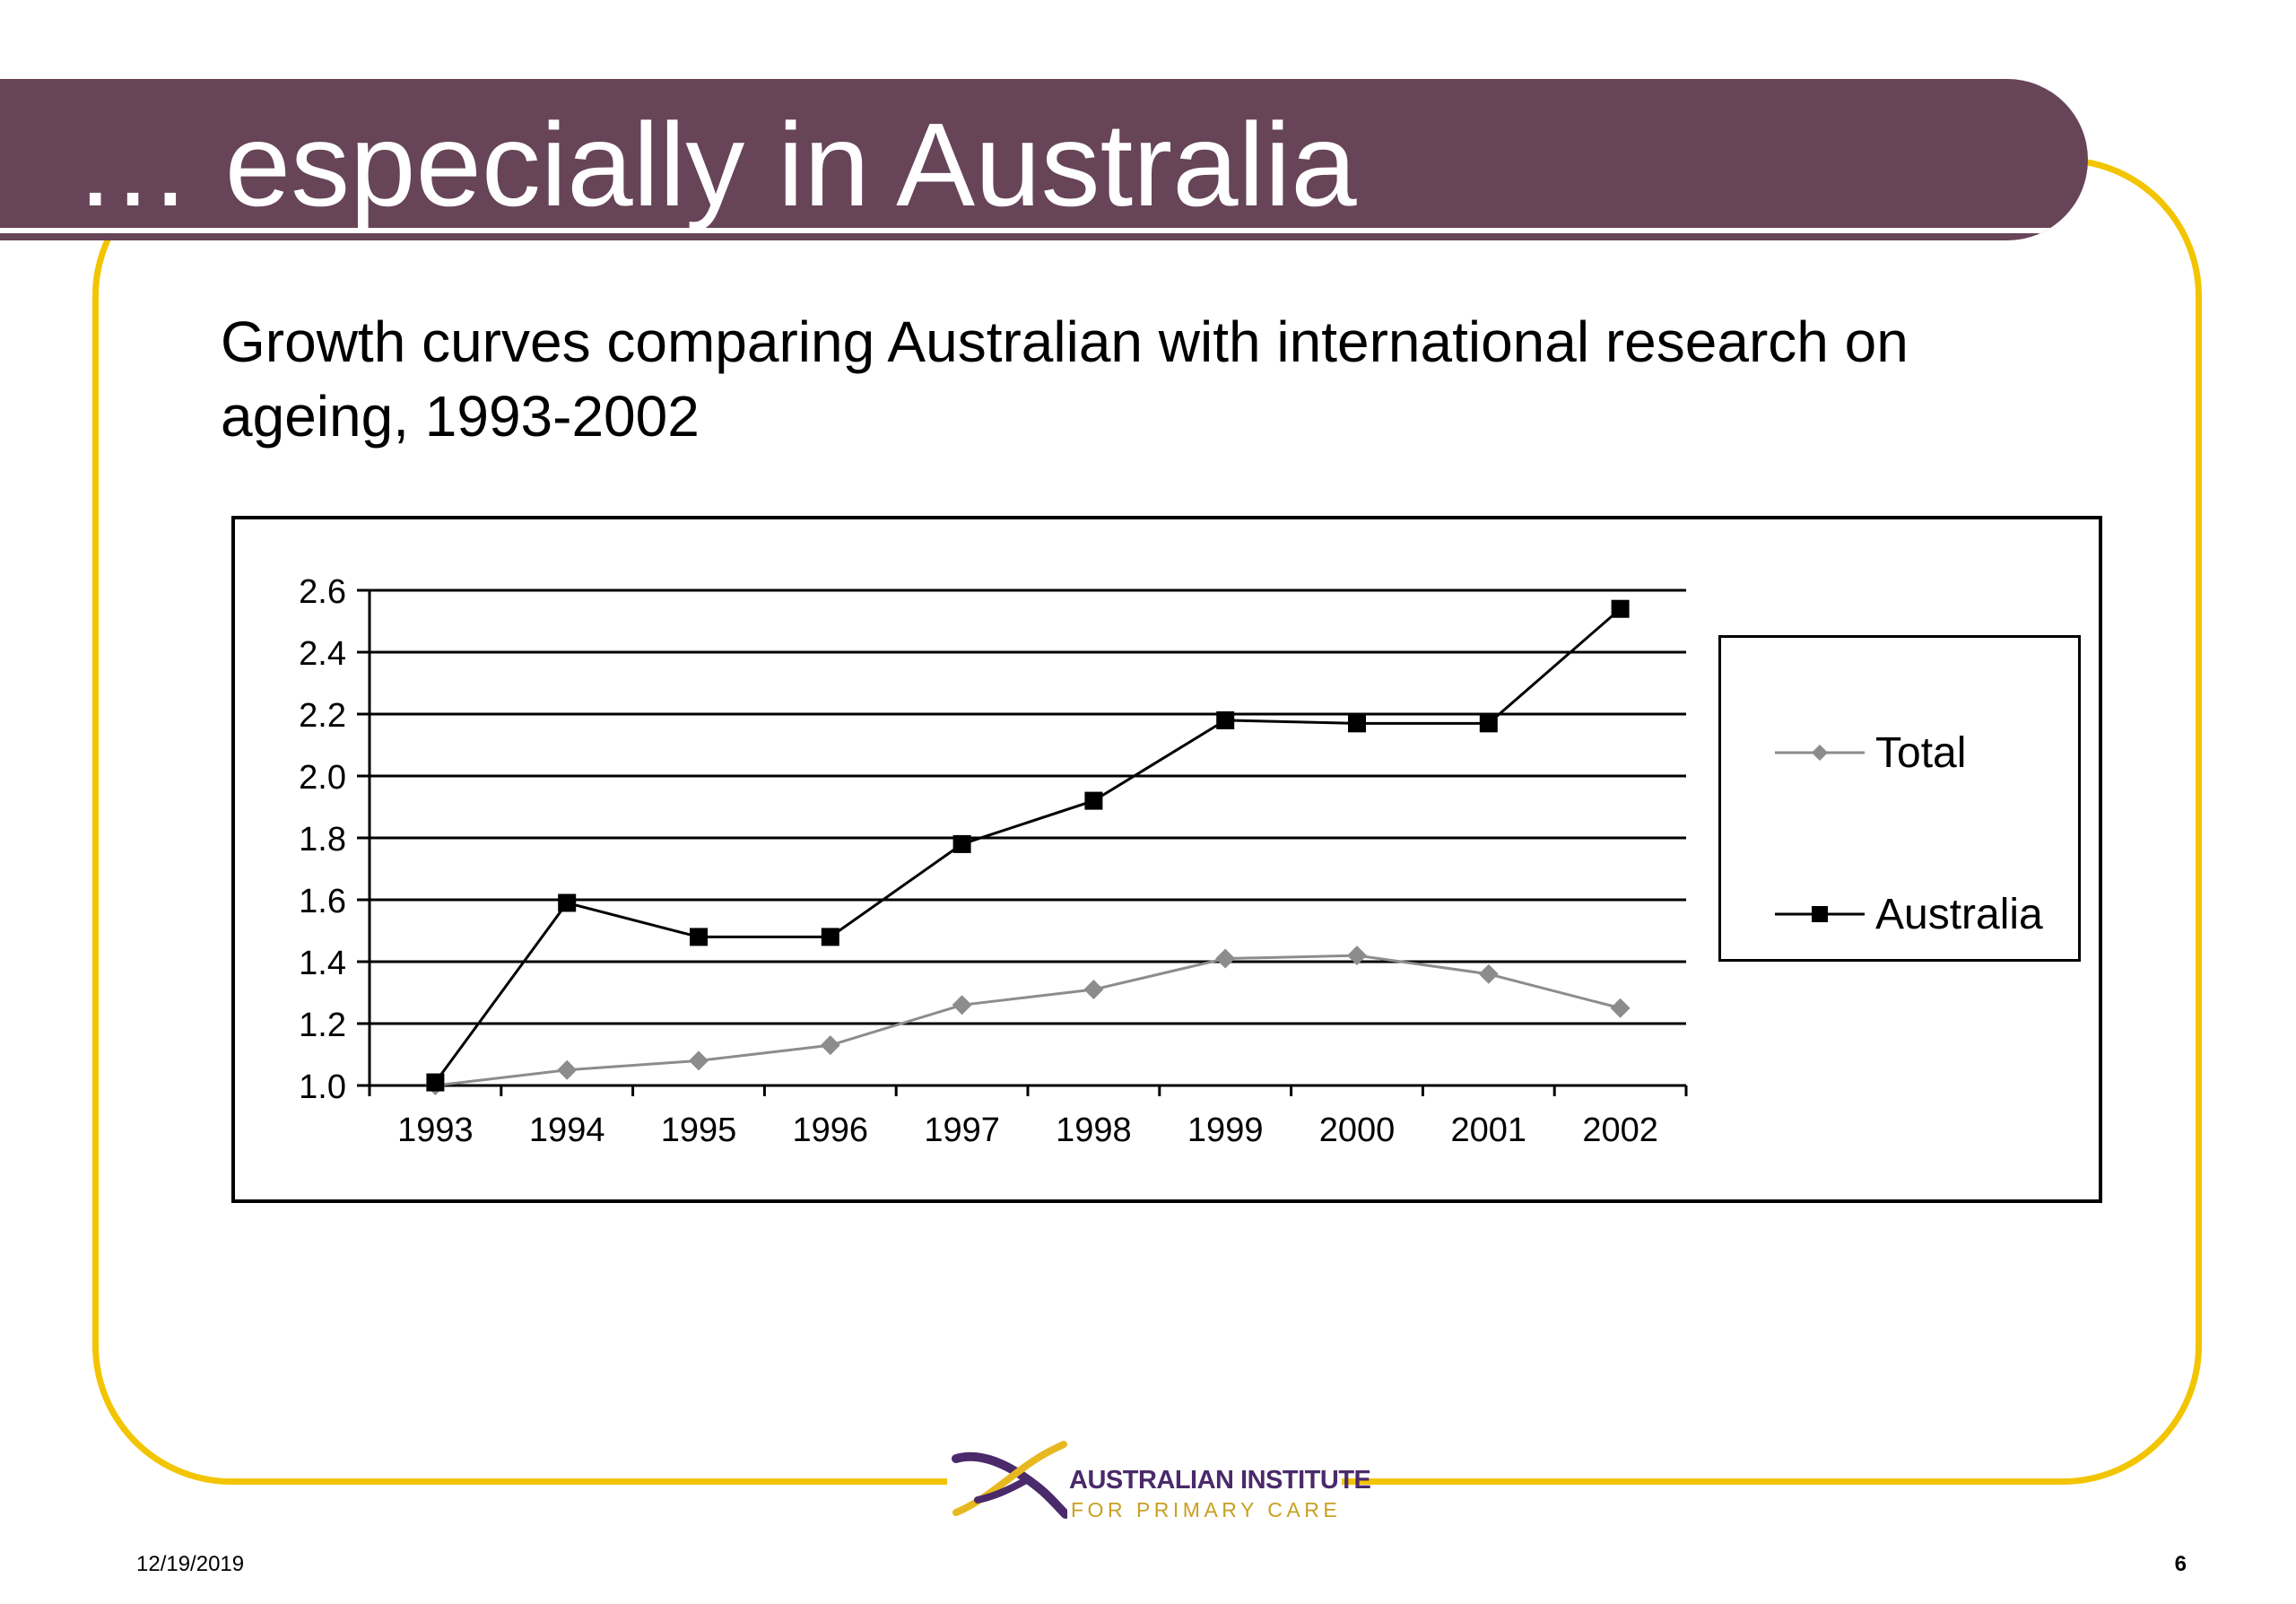  Describe the element at coordinates (1225, 719) in the screenshot. I see `point-australia-1999` at that location.